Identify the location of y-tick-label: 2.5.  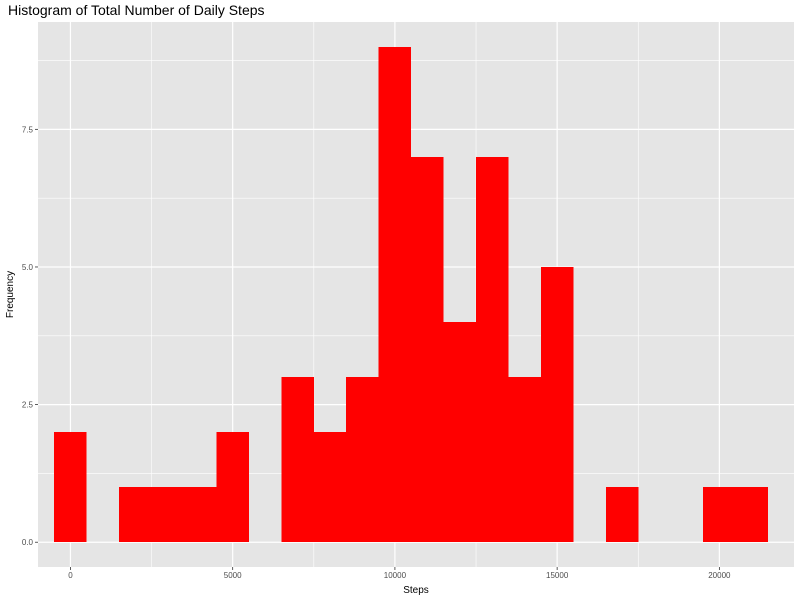
(28, 405).